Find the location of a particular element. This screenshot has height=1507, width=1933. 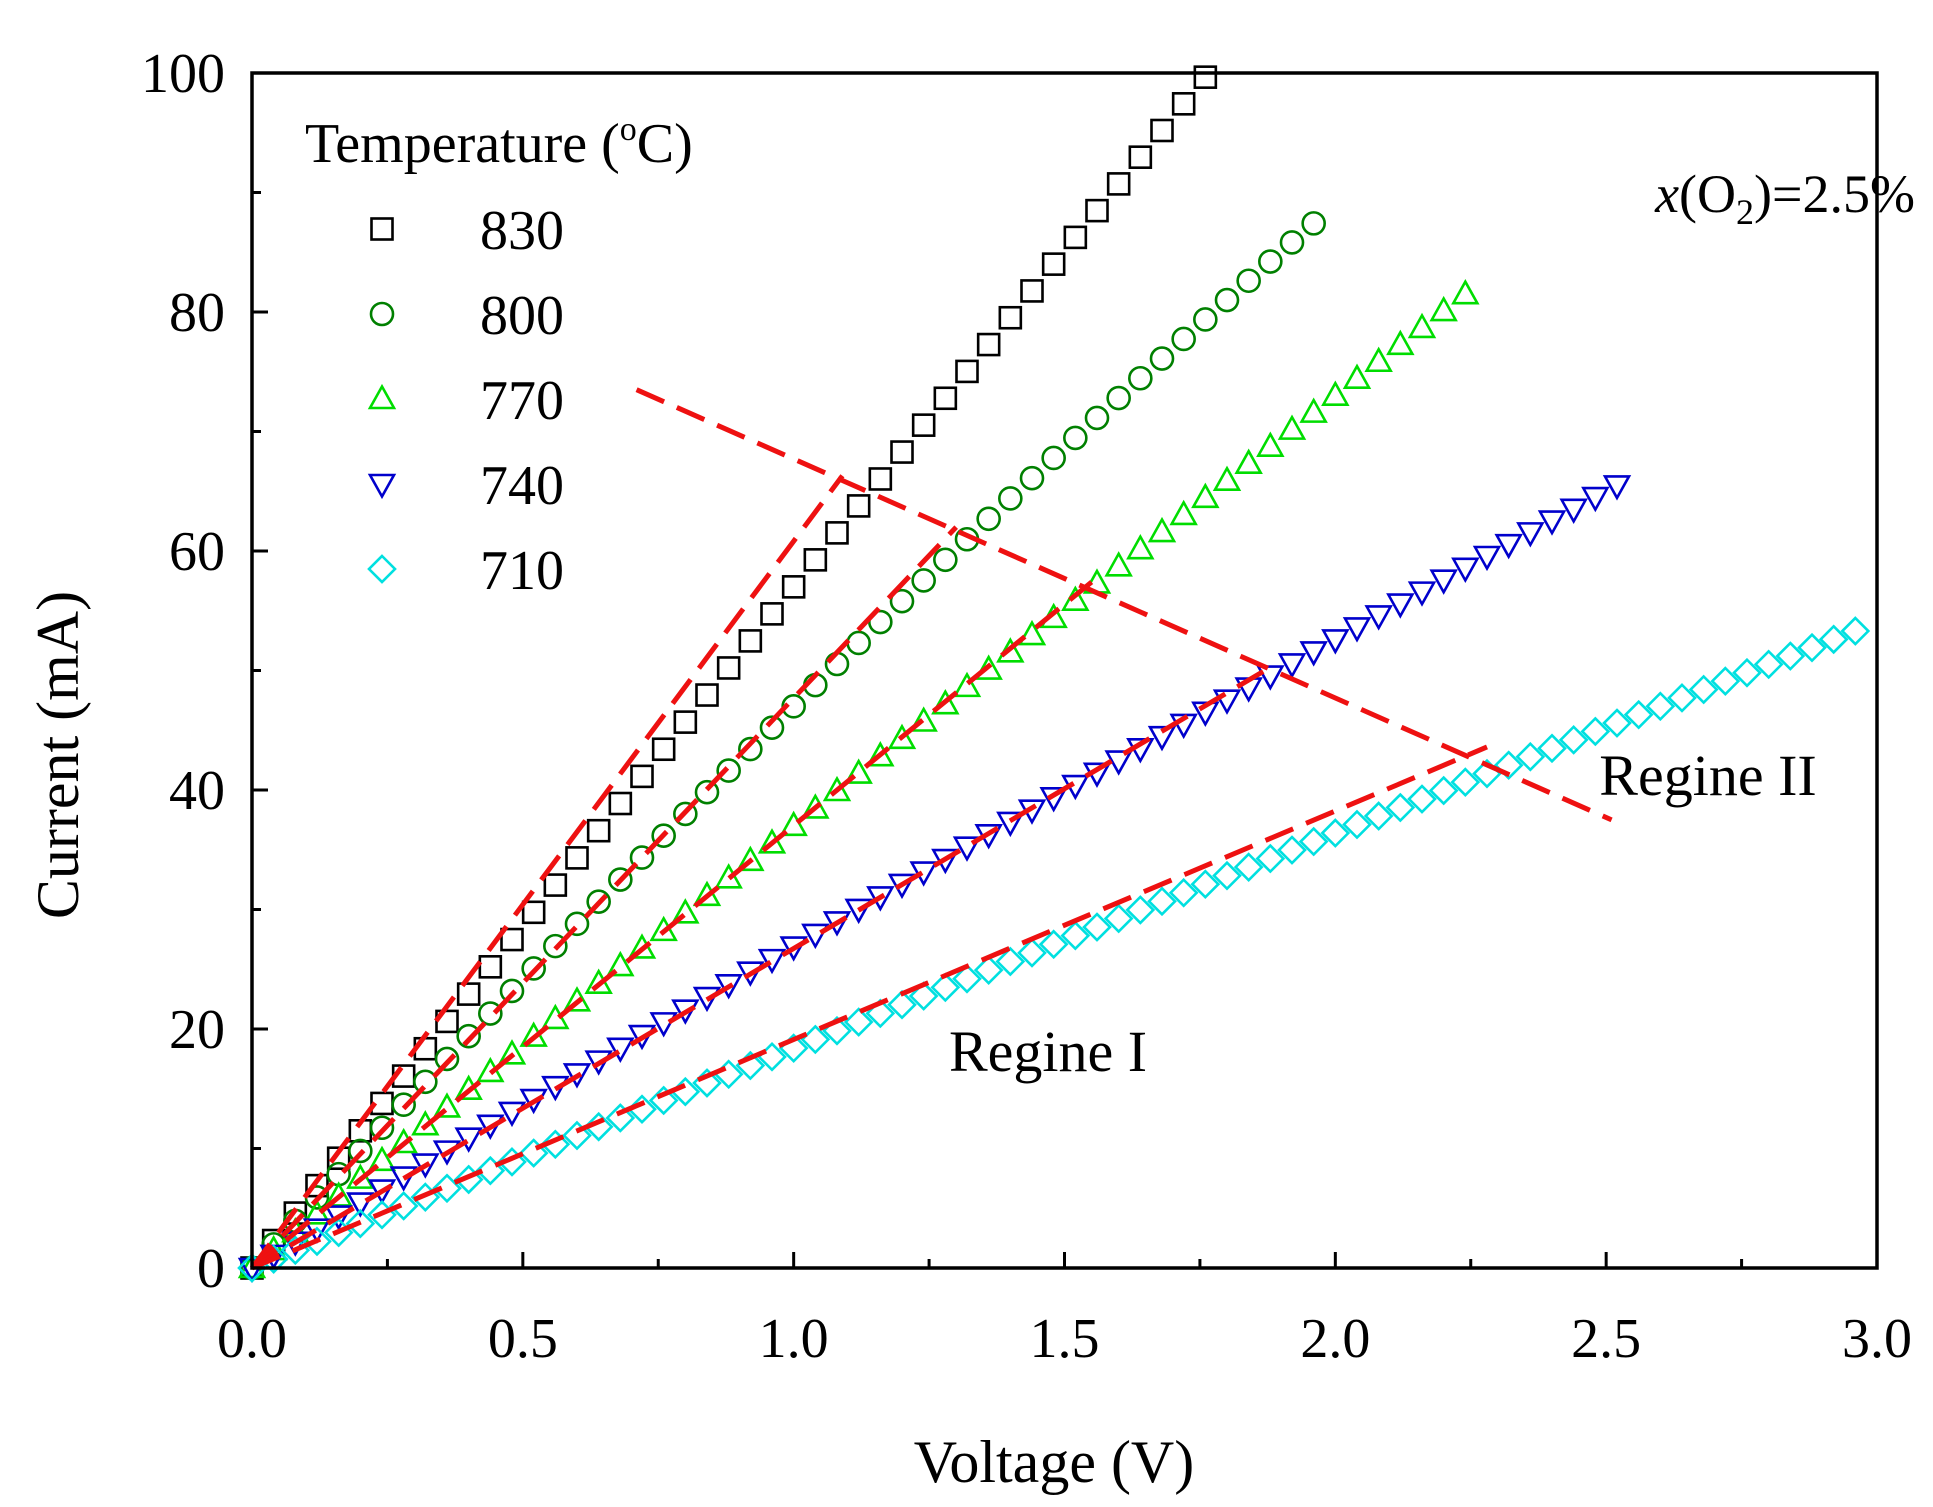

y-tick-label: 0 is located at coordinates (211, 1269).